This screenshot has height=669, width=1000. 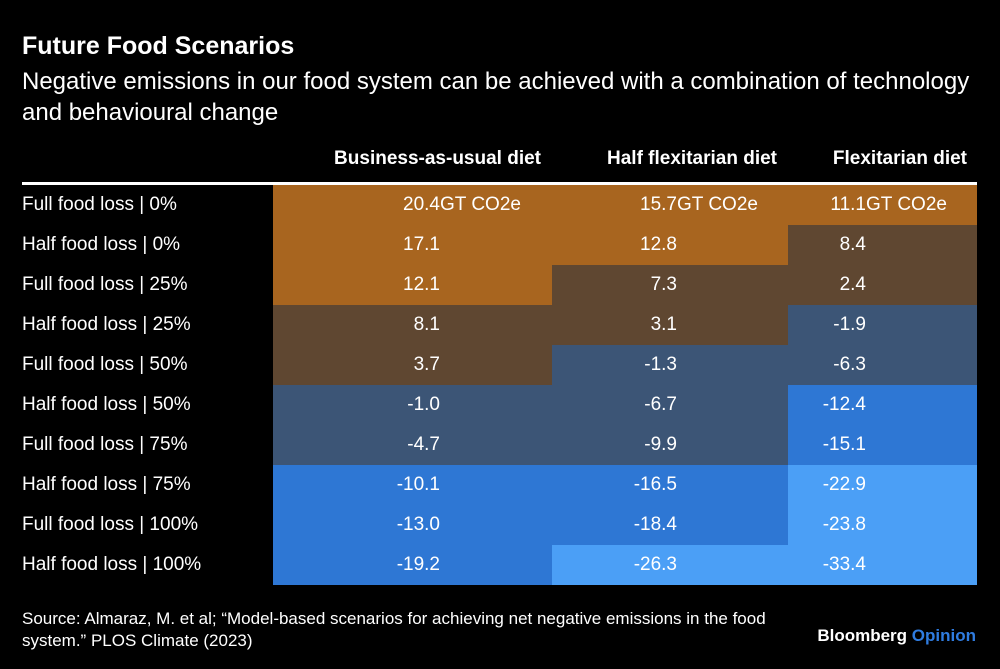 What do you see at coordinates (499, 183) in the screenshot?
I see `header-divider` at bounding box center [499, 183].